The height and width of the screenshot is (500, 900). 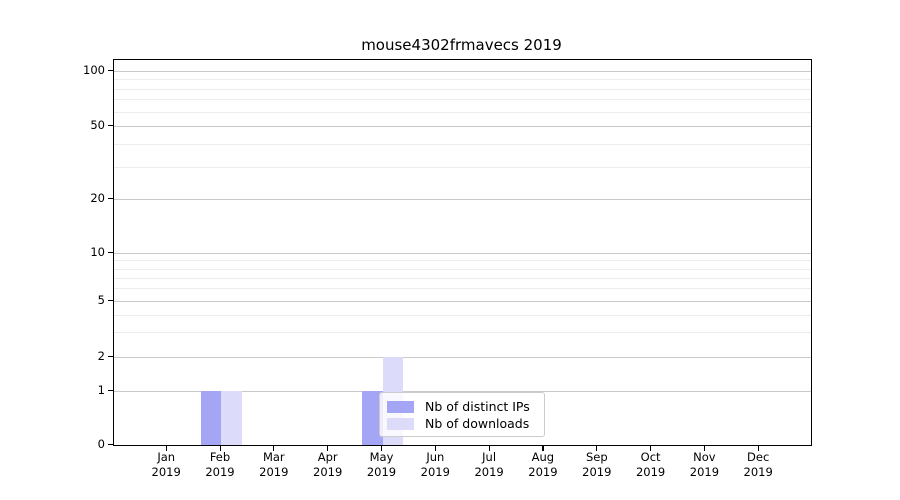 I want to click on x-tick-month: May, so click(x=381, y=457).